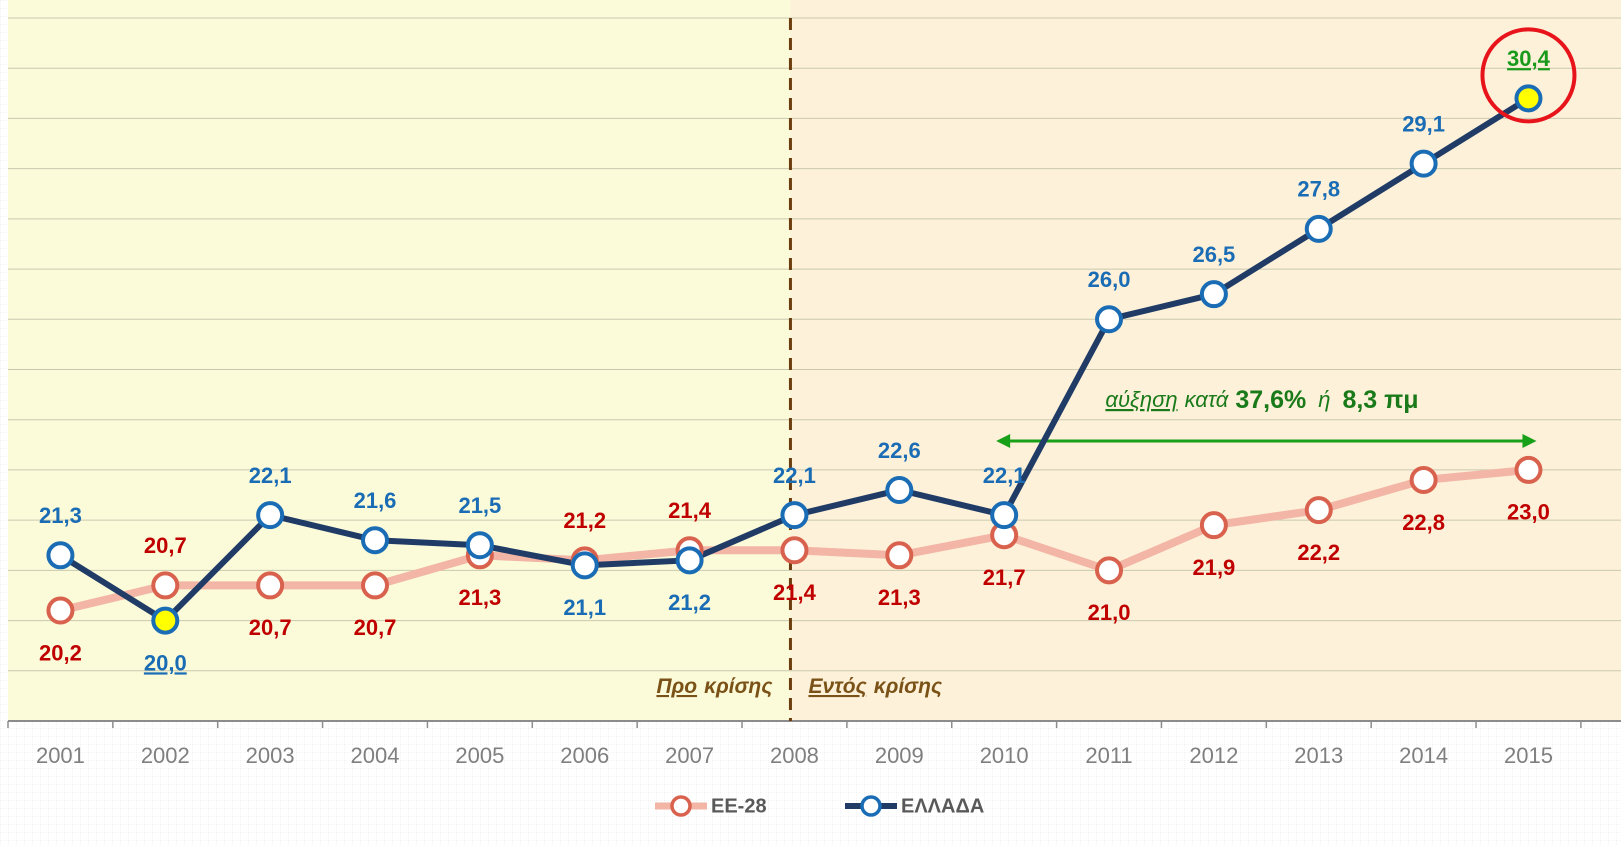  Describe the element at coordinates (1207, 399) in the screenshot. I see `annotation-part: κατά` at that location.